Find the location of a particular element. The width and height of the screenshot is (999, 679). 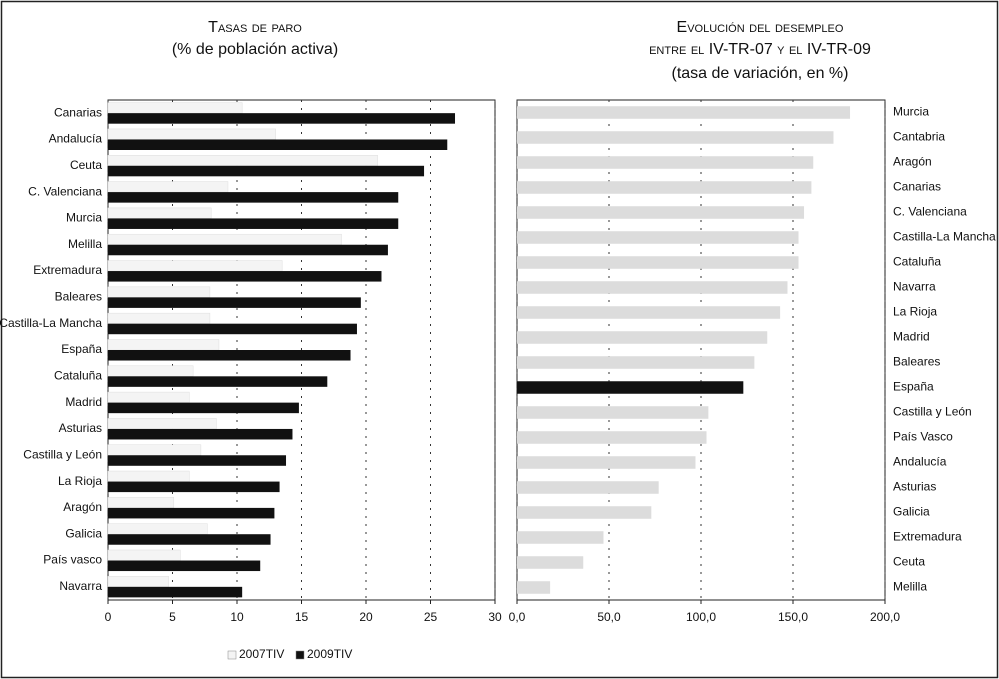

x-tick-label: 150,0 is located at coordinates (793, 617).